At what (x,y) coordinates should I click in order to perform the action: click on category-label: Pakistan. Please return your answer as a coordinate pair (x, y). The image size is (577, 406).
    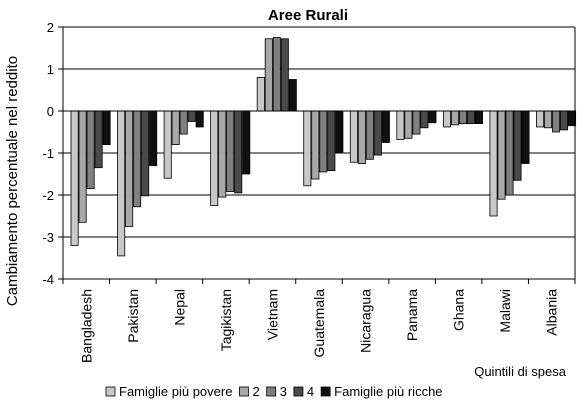
    Looking at the image, I should click on (133, 316).